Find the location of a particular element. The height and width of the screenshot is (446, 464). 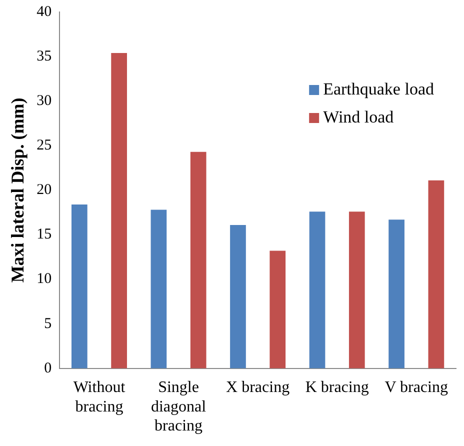

y-tick-label: 40 is located at coordinates (44, 12).